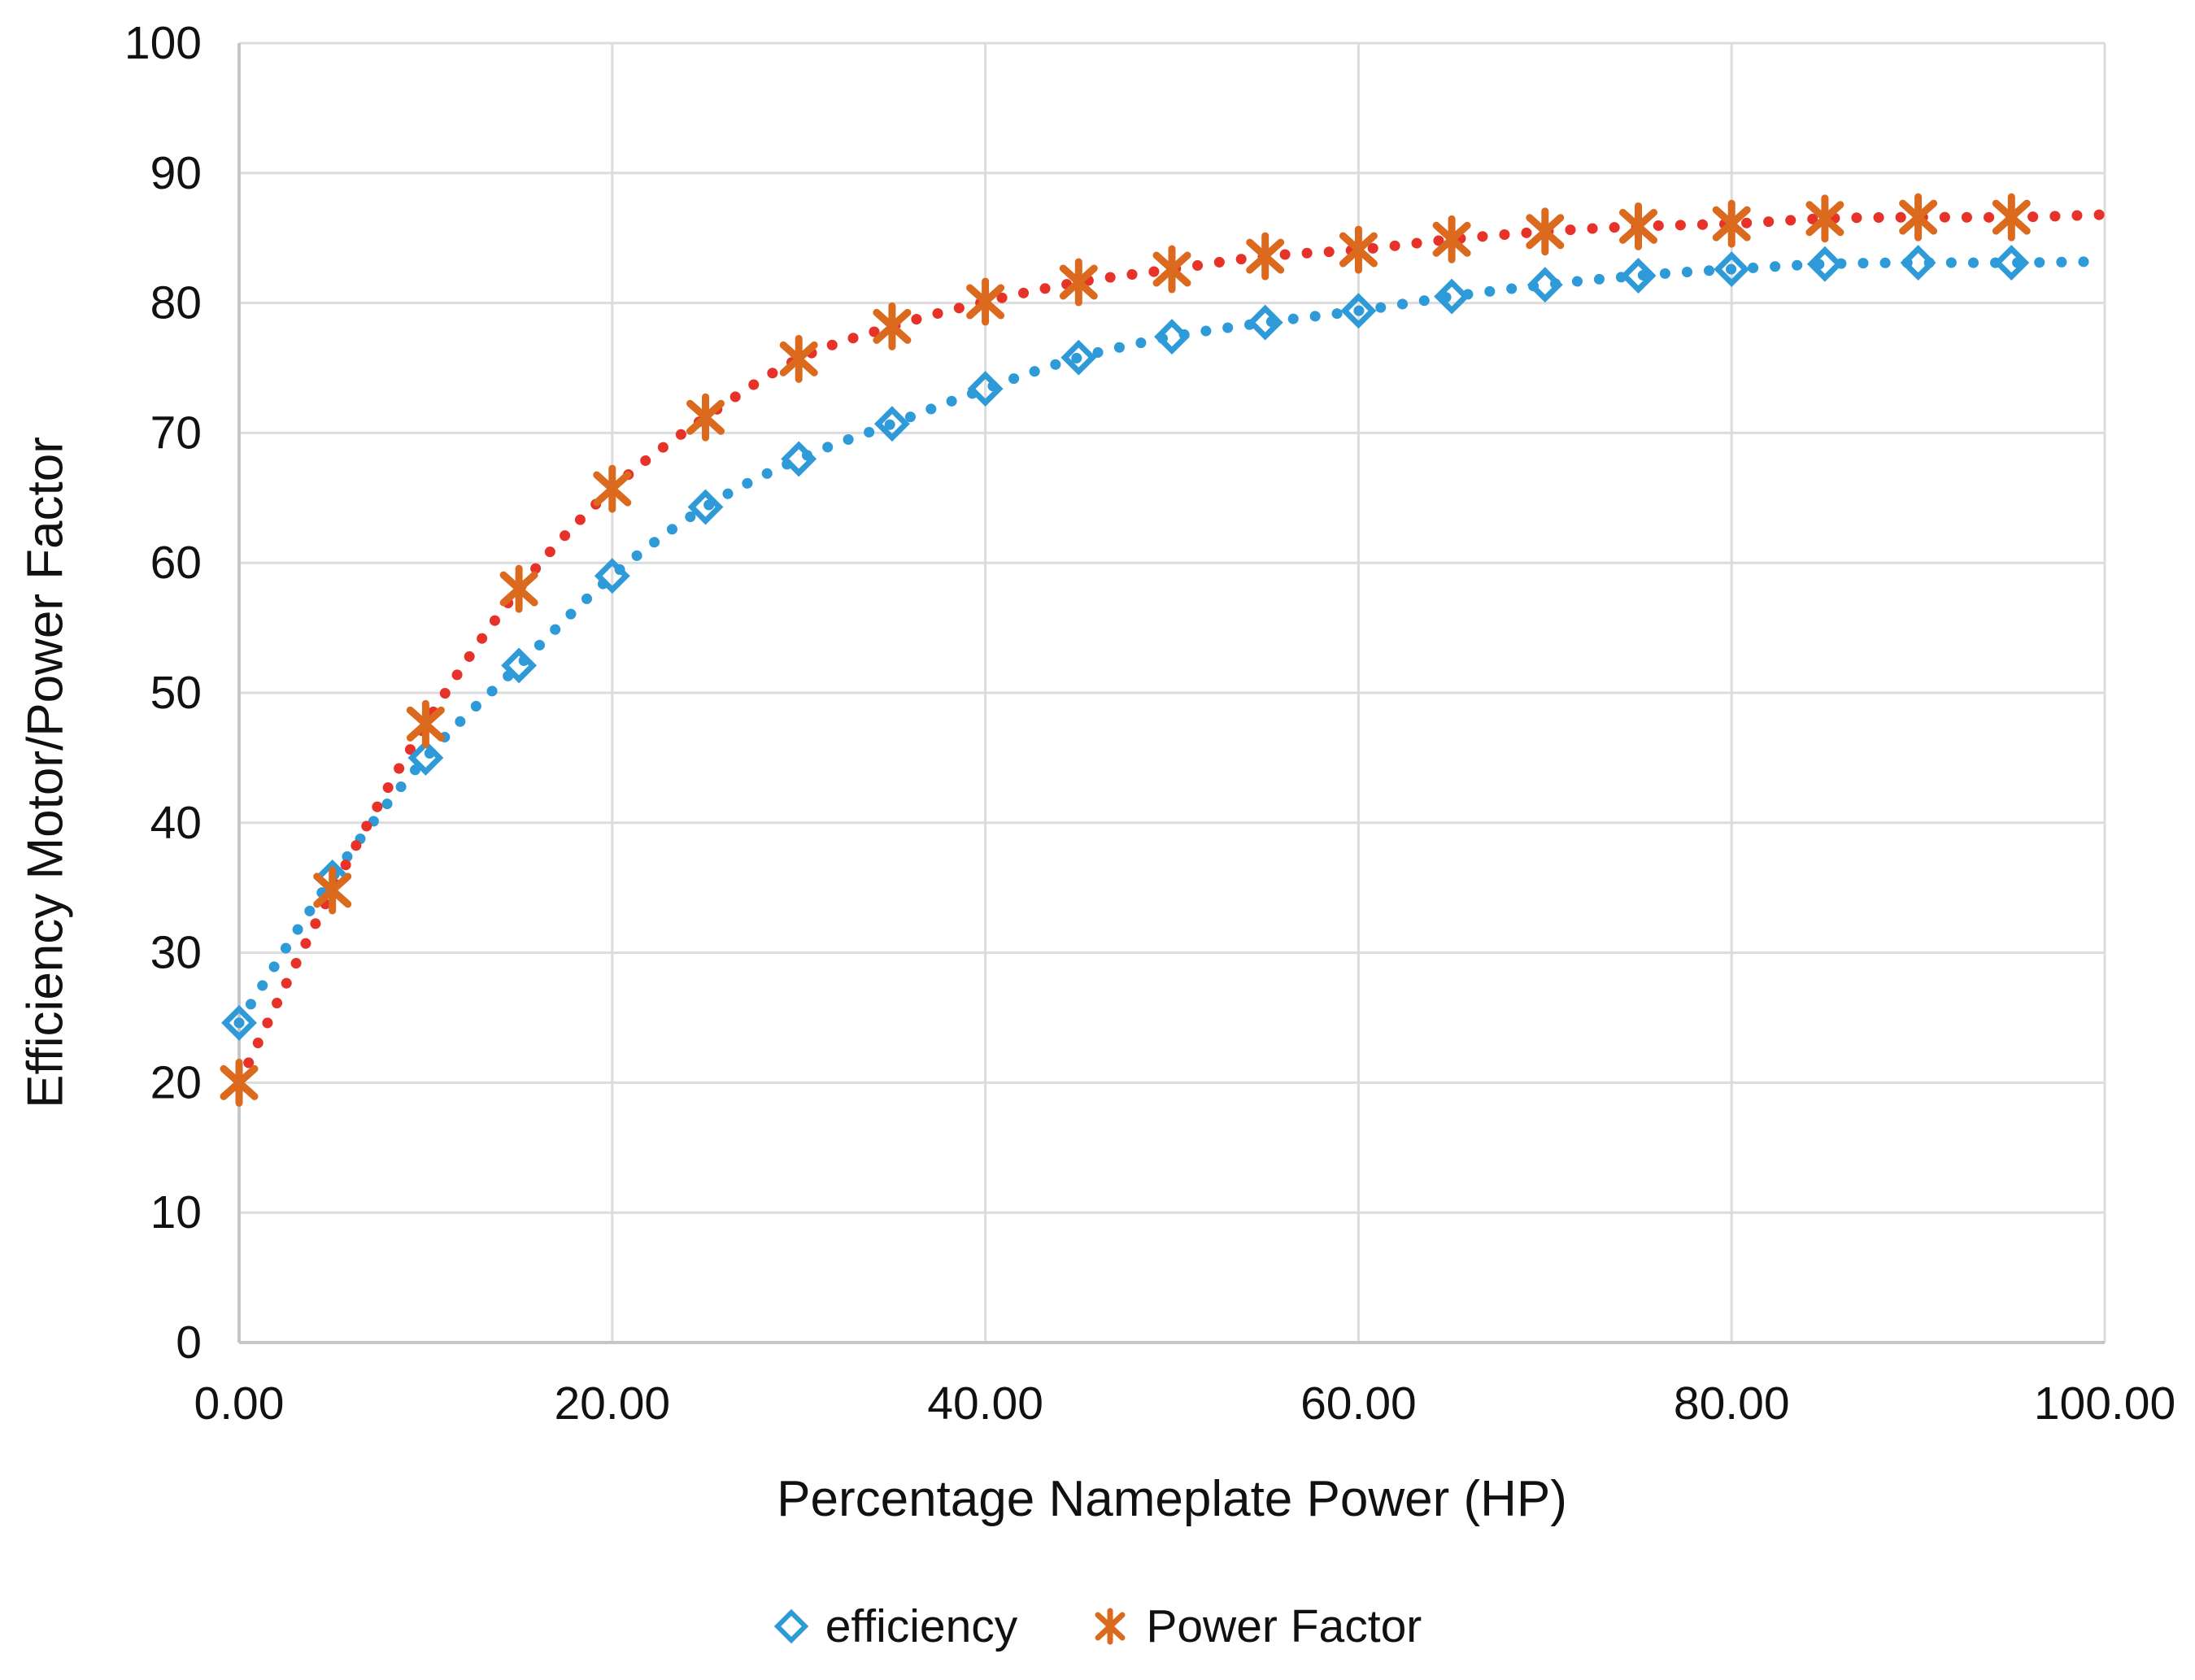  What do you see at coordinates (1110, 1626) in the screenshot?
I see `asterisk-icon` at bounding box center [1110, 1626].